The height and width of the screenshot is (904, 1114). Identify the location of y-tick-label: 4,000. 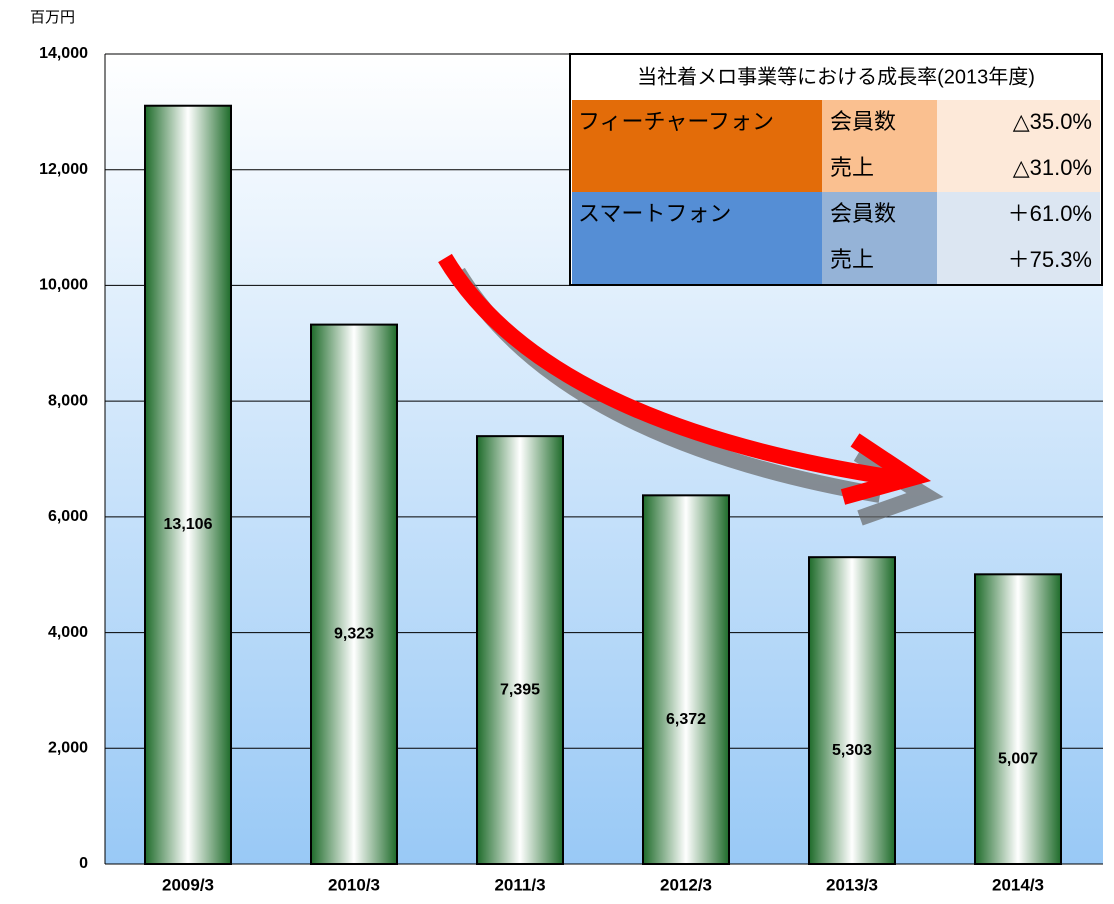
(68, 632).